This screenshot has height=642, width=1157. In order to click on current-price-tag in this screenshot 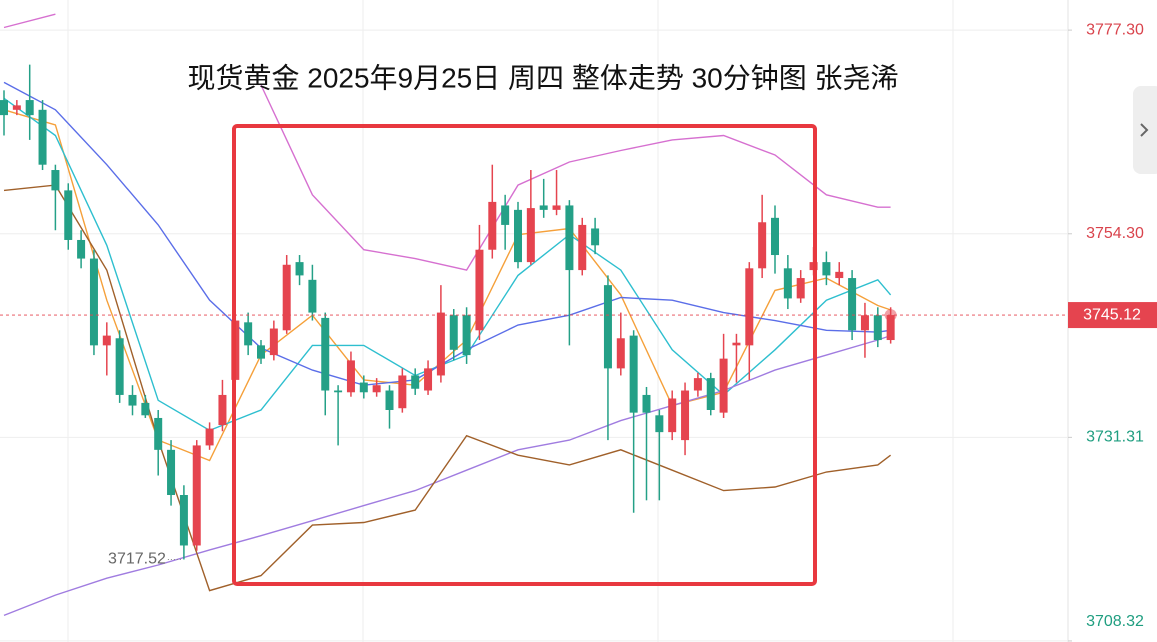, I will do `click(1112, 315)`.